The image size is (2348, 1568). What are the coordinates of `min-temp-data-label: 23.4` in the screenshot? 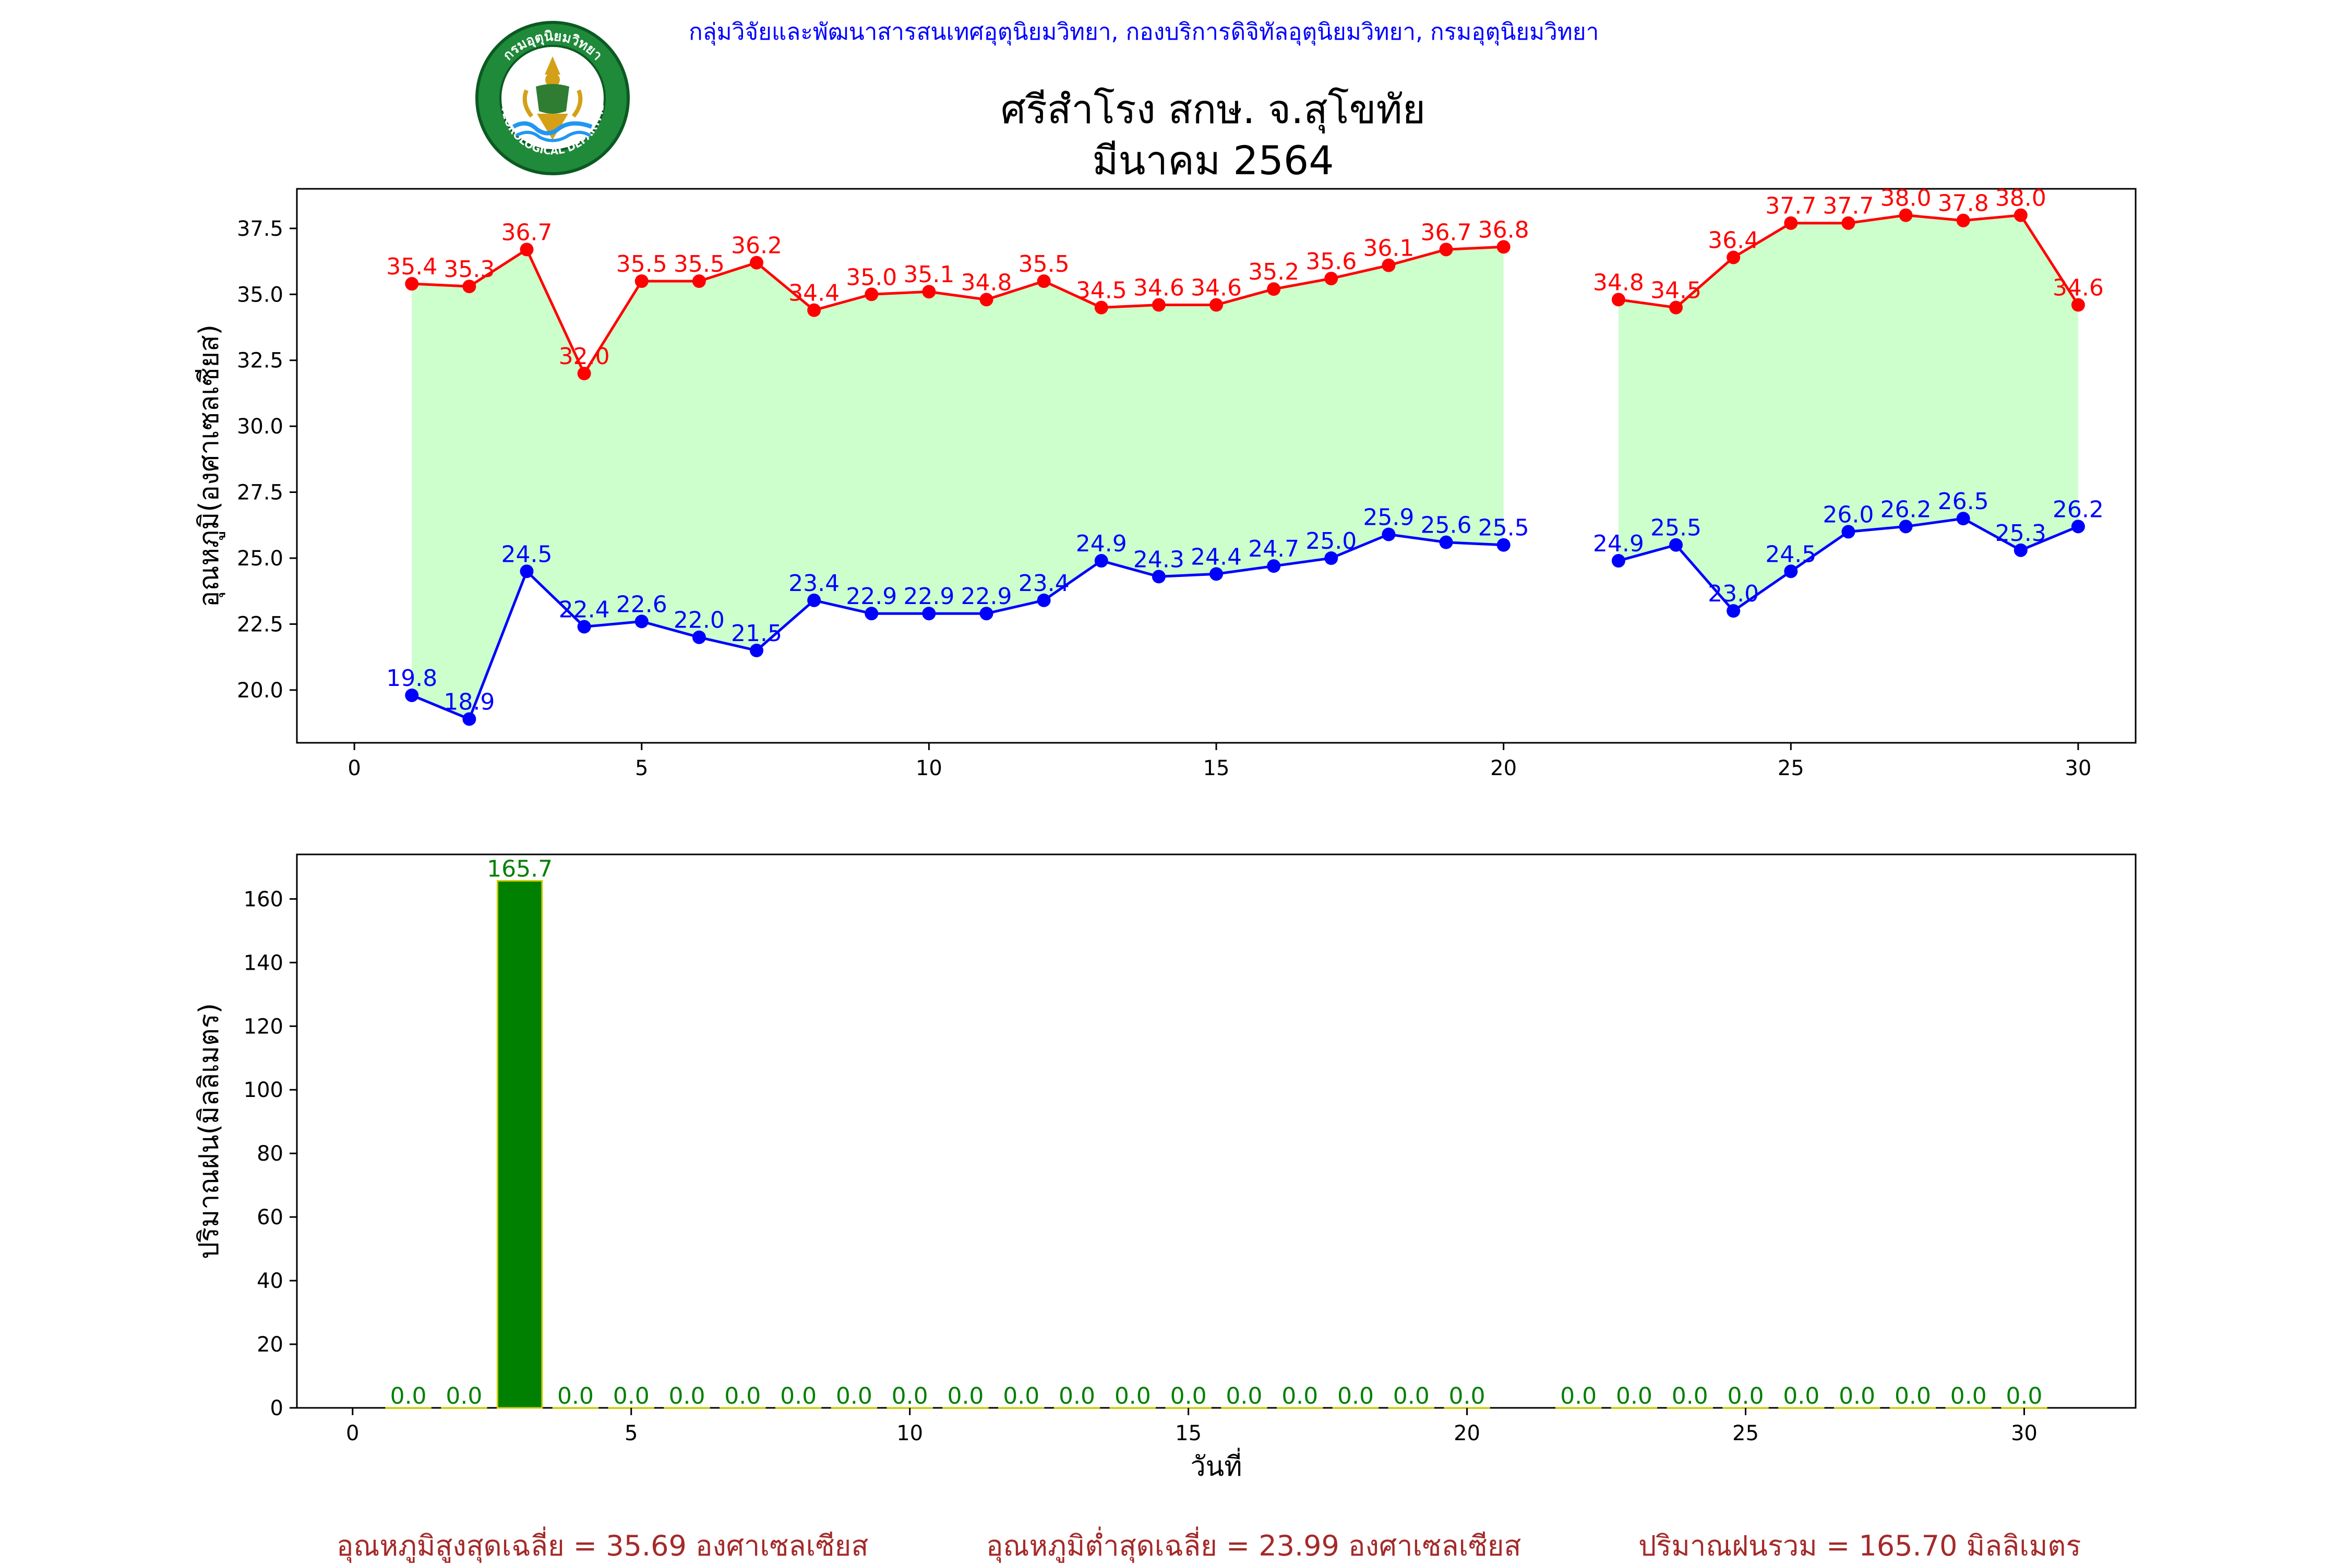 It's located at (814, 584).